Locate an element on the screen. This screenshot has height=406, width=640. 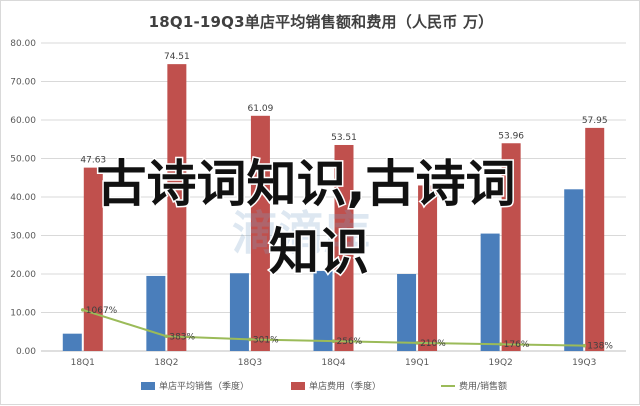
y-tick-label: 20.00 is located at coordinates (23, 275).